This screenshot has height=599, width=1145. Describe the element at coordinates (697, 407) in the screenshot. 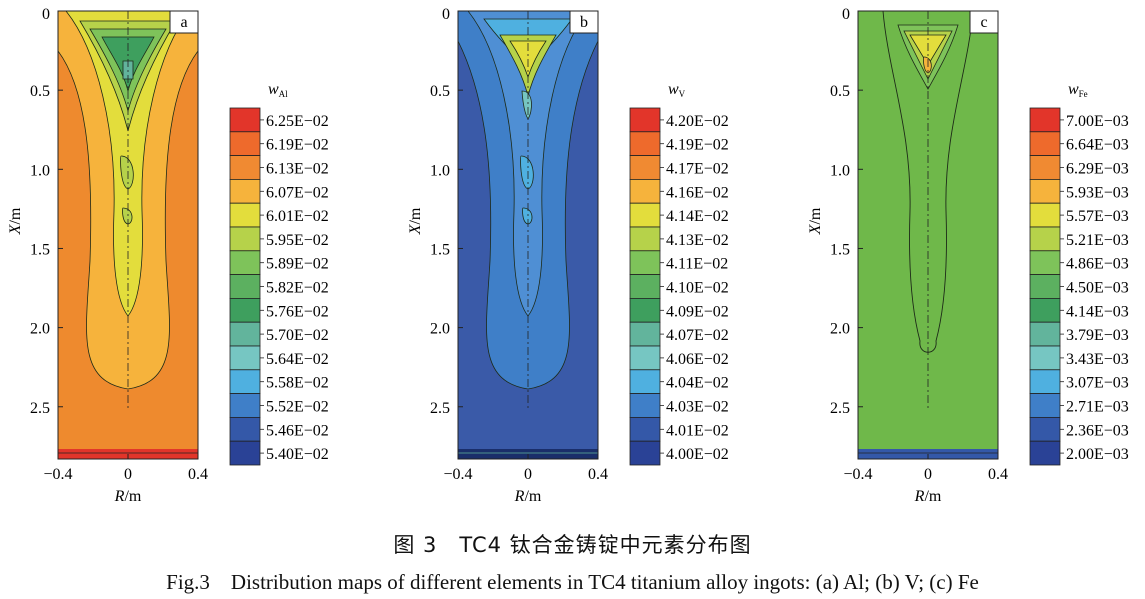

I see `legend-label: 4.03E−02` at that location.